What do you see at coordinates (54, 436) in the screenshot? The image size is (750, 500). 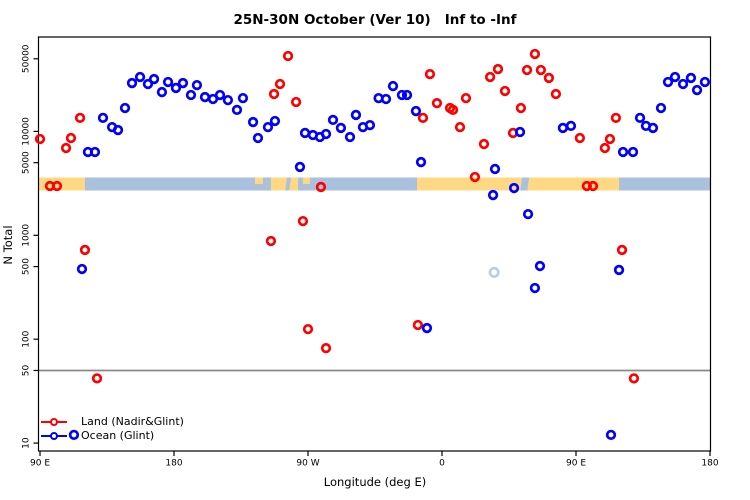 I see `legend-ring-icon` at bounding box center [54, 436].